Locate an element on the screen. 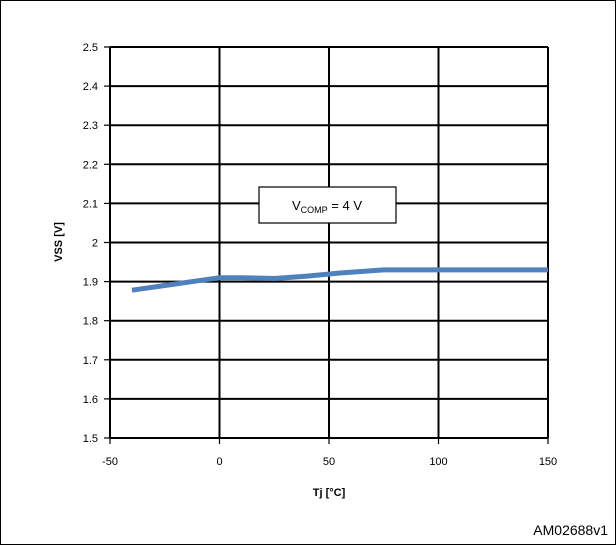  y-tick-label-10: 2.5 is located at coordinates (90, 48).